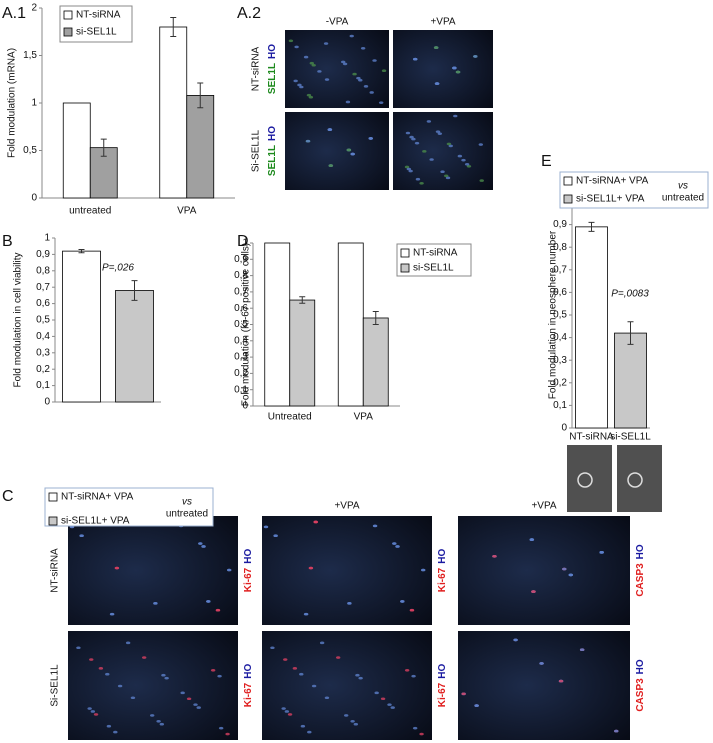 The image size is (713, 743). I want to click on y-tick-label: 0,4, so click(560, 337).